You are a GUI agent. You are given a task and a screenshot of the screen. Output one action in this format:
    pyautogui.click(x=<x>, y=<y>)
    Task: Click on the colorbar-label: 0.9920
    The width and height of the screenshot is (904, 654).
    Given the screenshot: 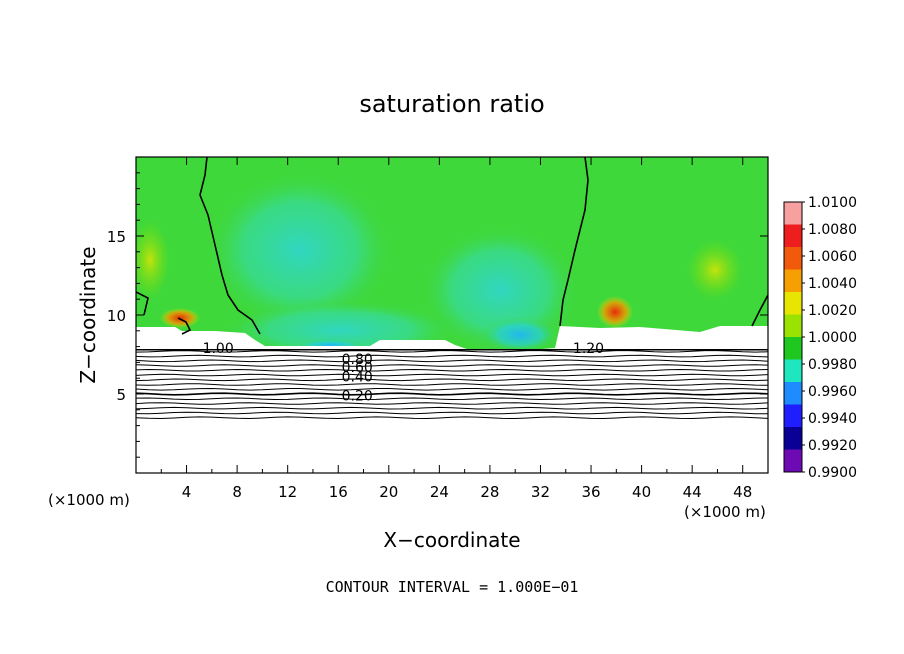 What is the action you would take?
    pyautogui.click(x=832, y=446)
    